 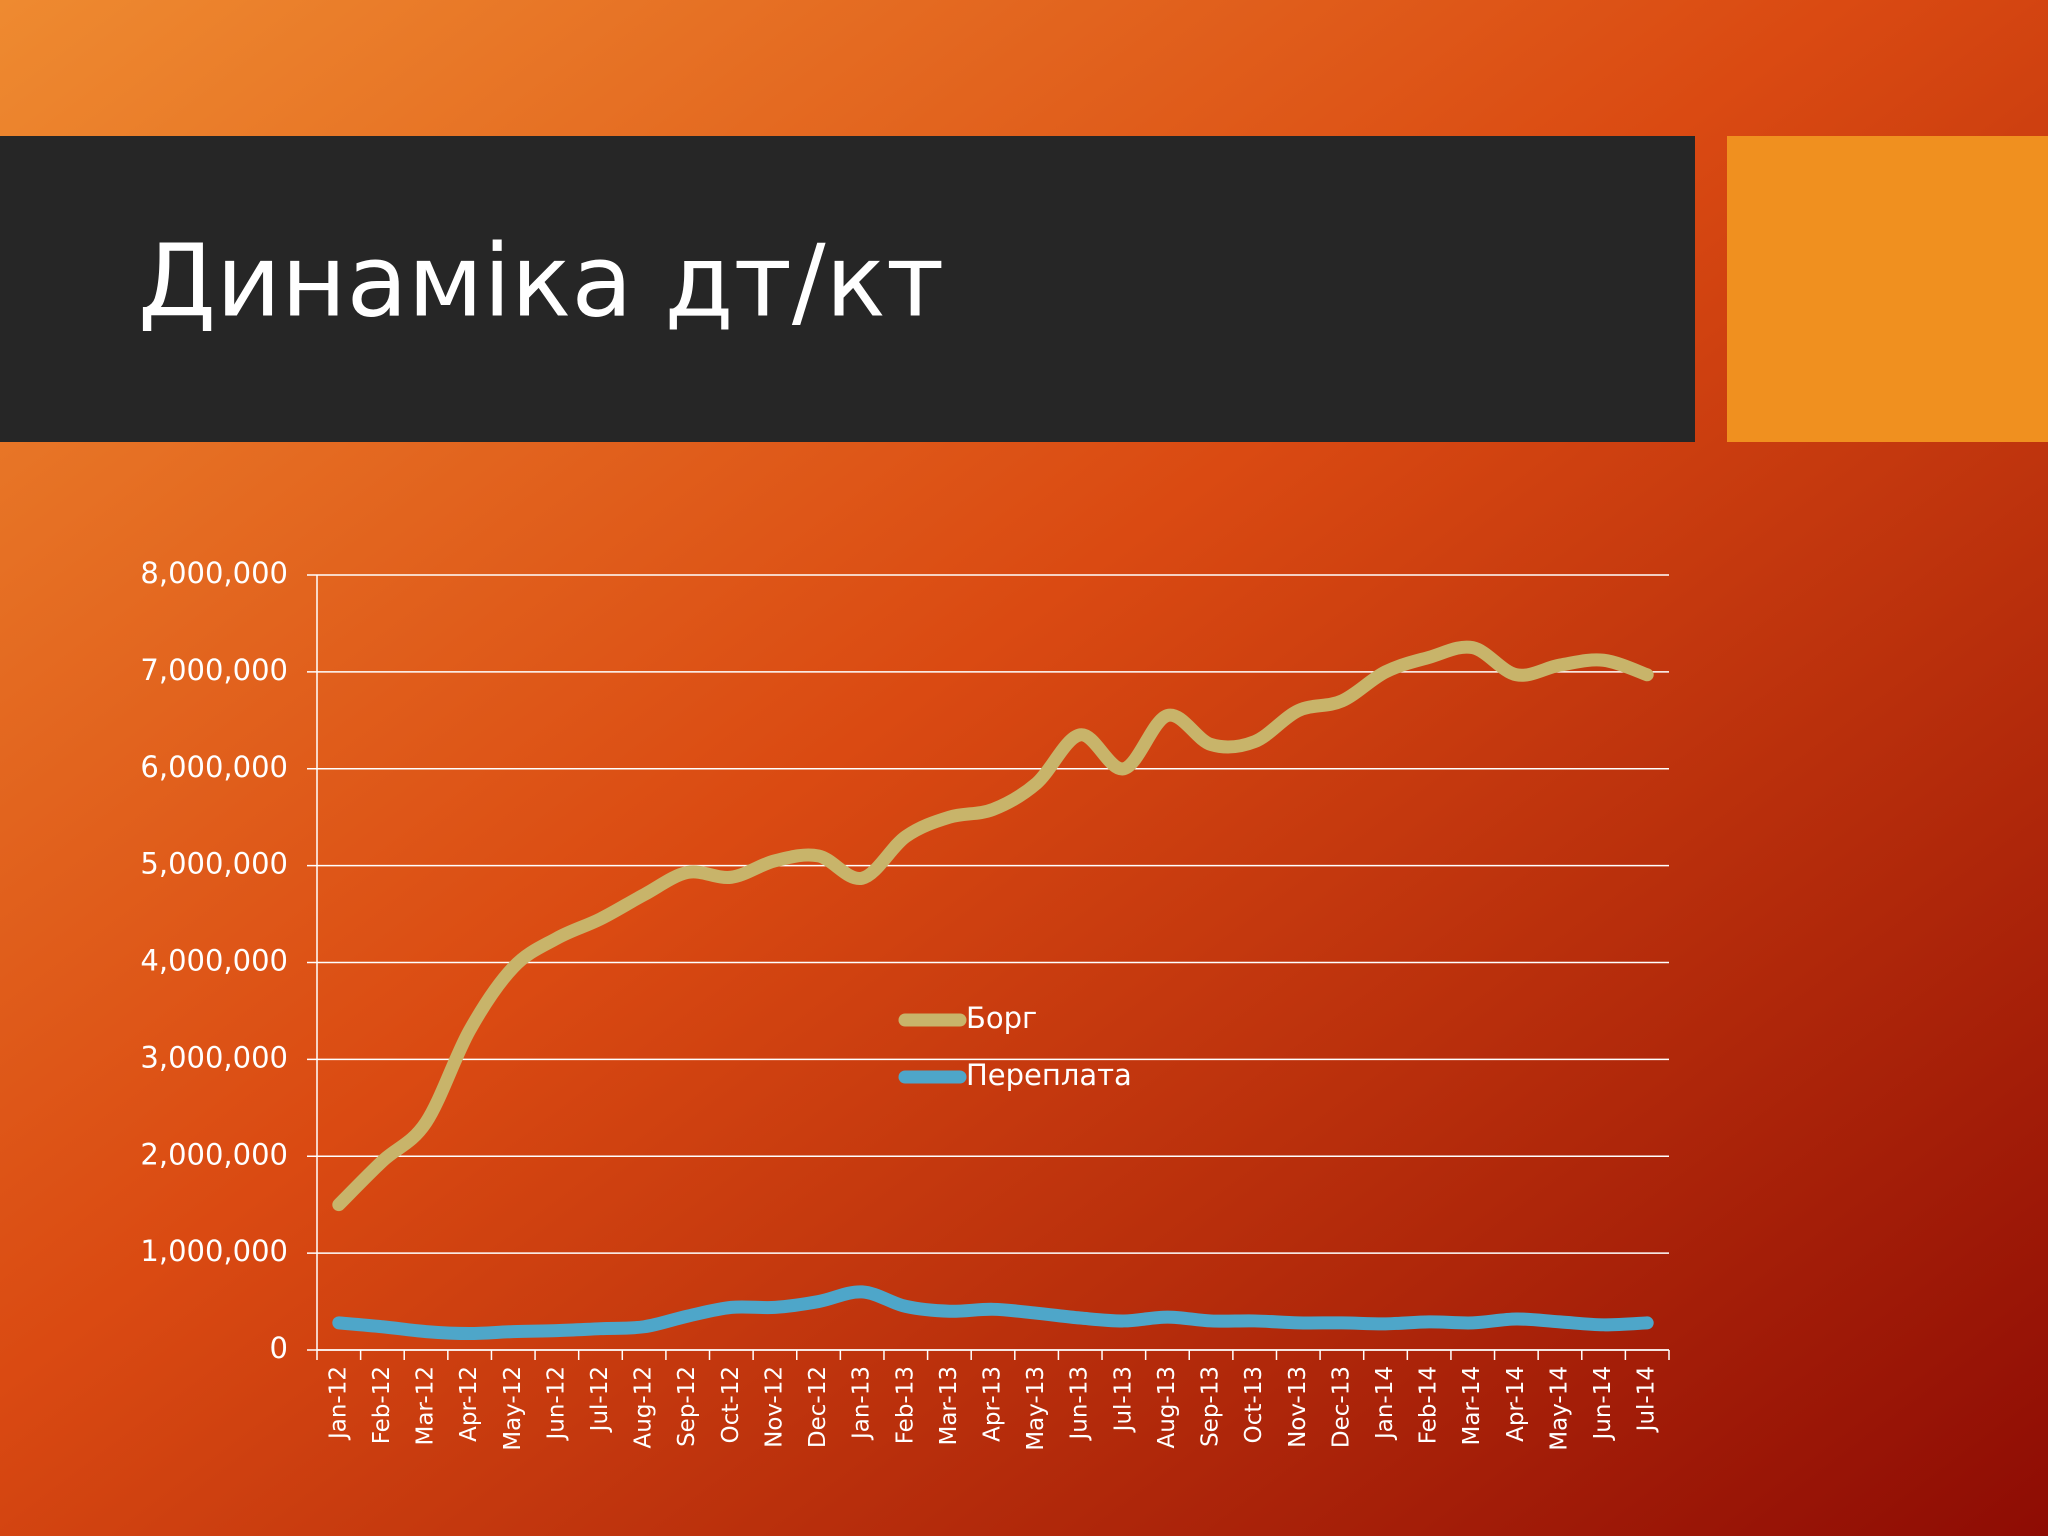 What do you see at coordinates (214, 670) in the screenshot?
I see `y-tick-label: 7,000,000` at bounding box center [214, 670].